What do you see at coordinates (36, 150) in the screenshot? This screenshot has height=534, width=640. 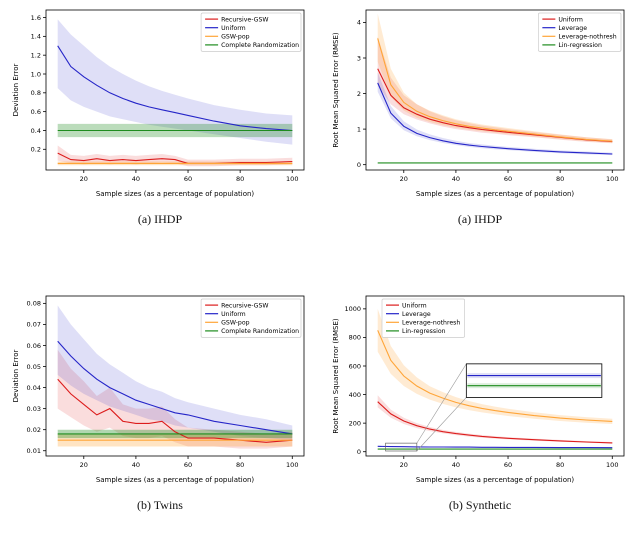 I see `y-tick-label: 0.2` at bounding box center [36, 150].